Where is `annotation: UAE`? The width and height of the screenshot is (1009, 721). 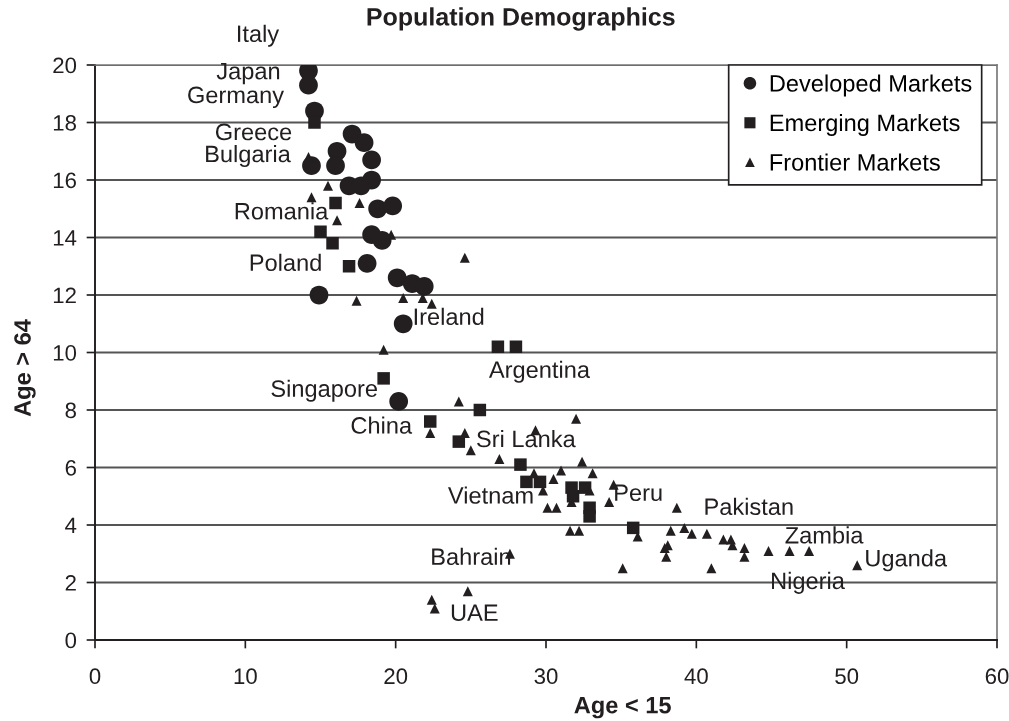
annotation: UAE is located at coordinates (474, 613).